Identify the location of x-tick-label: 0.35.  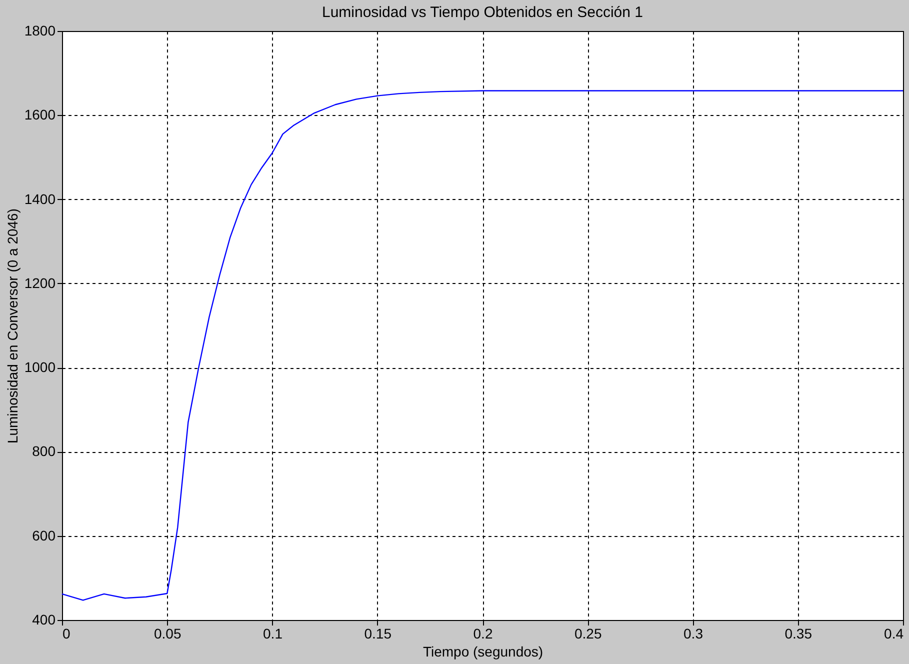
(798, 634).